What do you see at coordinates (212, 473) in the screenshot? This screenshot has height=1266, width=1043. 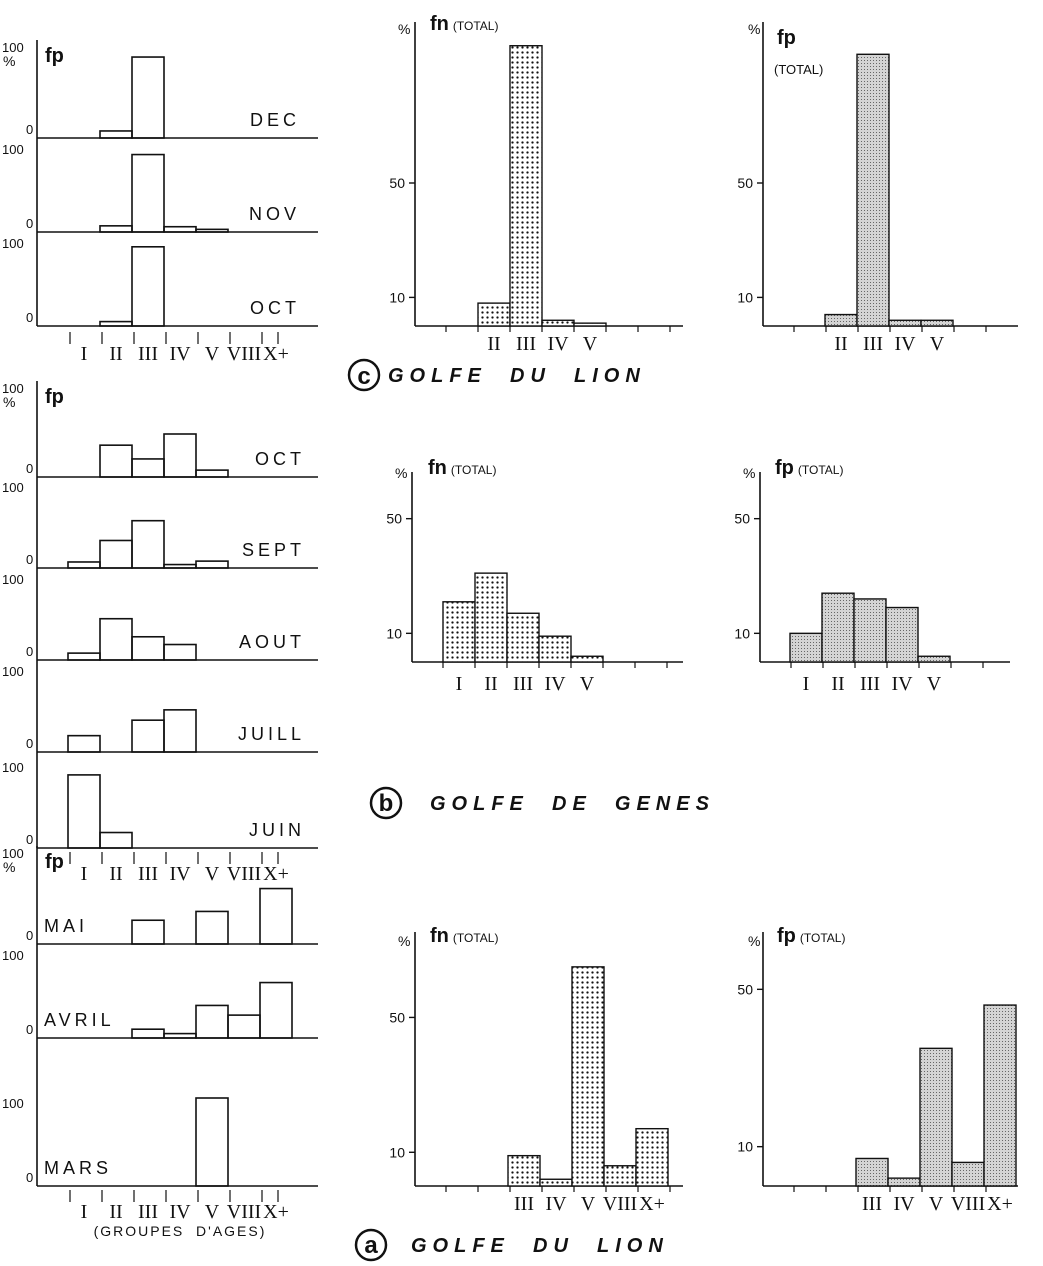 I see `bar-oct-V` at bounding box center [212, 473].